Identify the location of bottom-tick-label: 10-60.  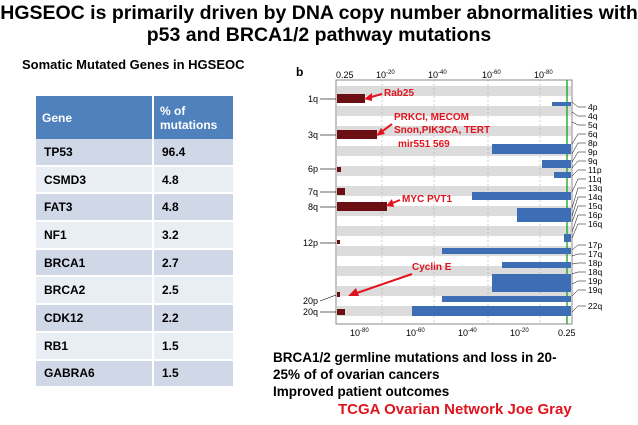
(415, 333).